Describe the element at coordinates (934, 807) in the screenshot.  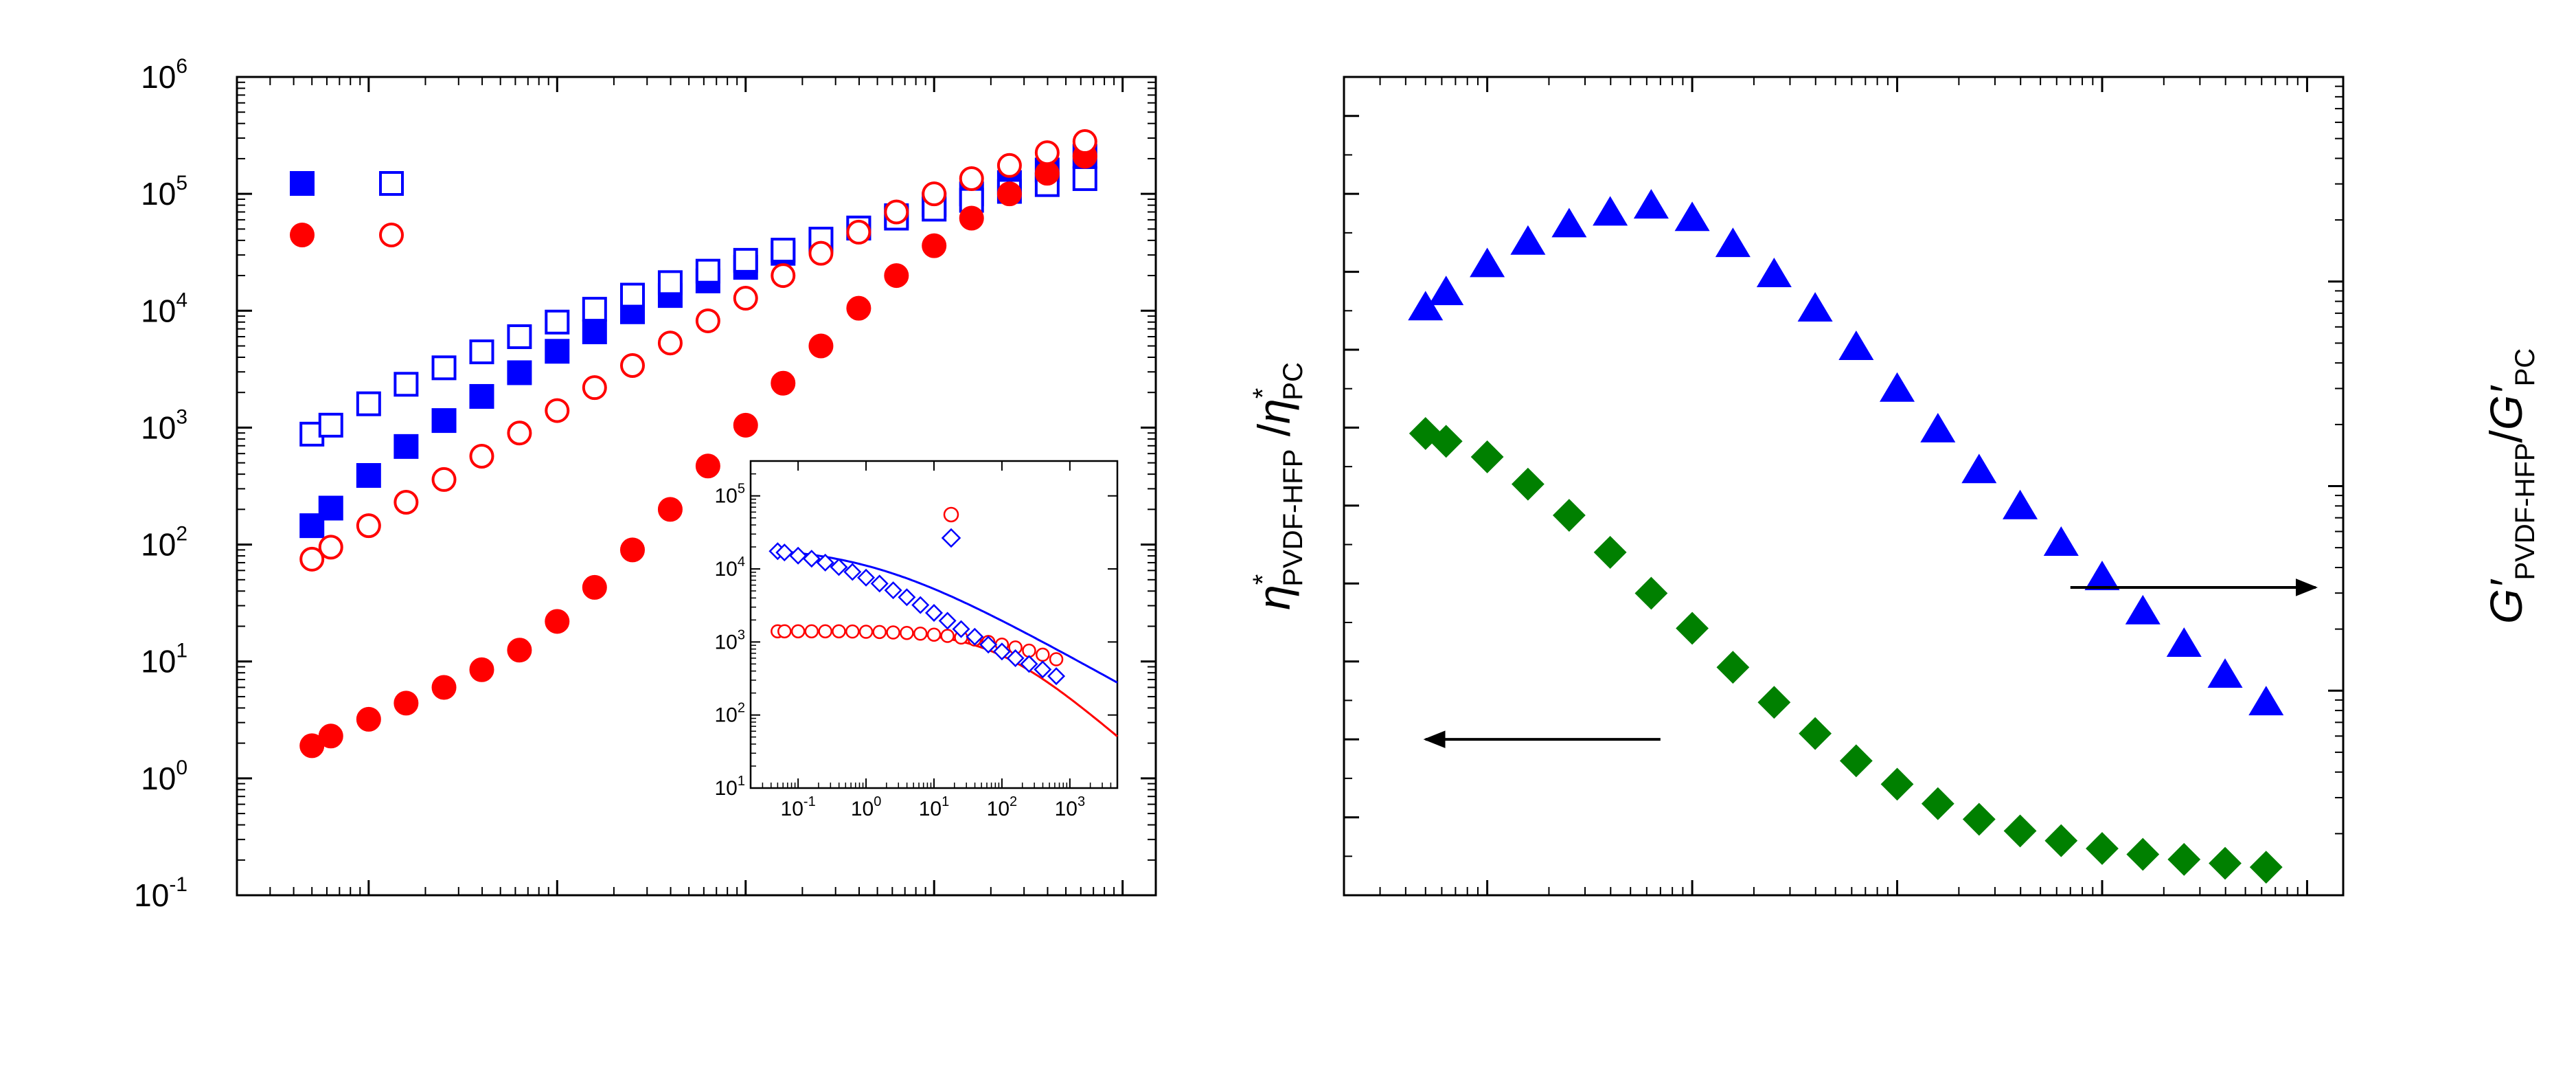
I see `inset-x-tick-label: 10¹` at that location.